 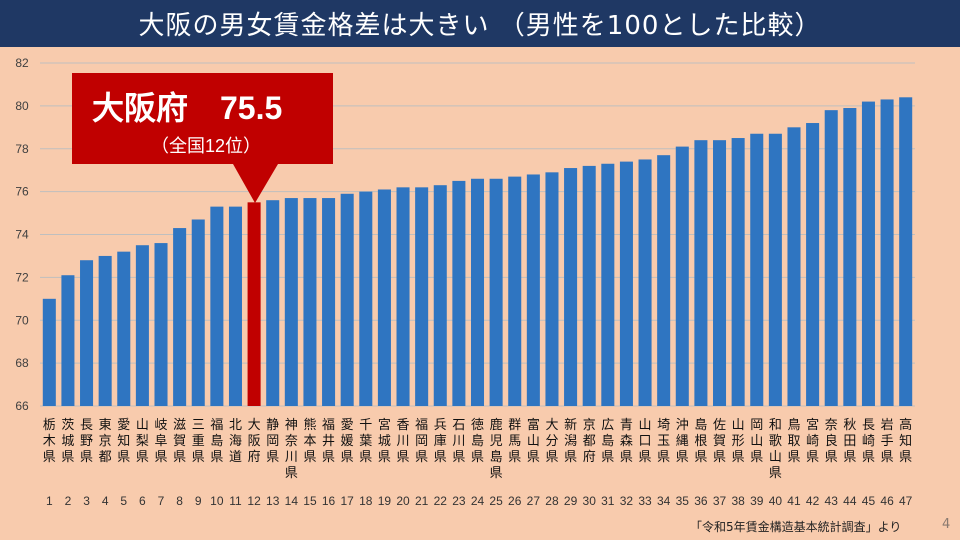 I want to click on x-tick-label: 北海道, so click(x=235, y=441).